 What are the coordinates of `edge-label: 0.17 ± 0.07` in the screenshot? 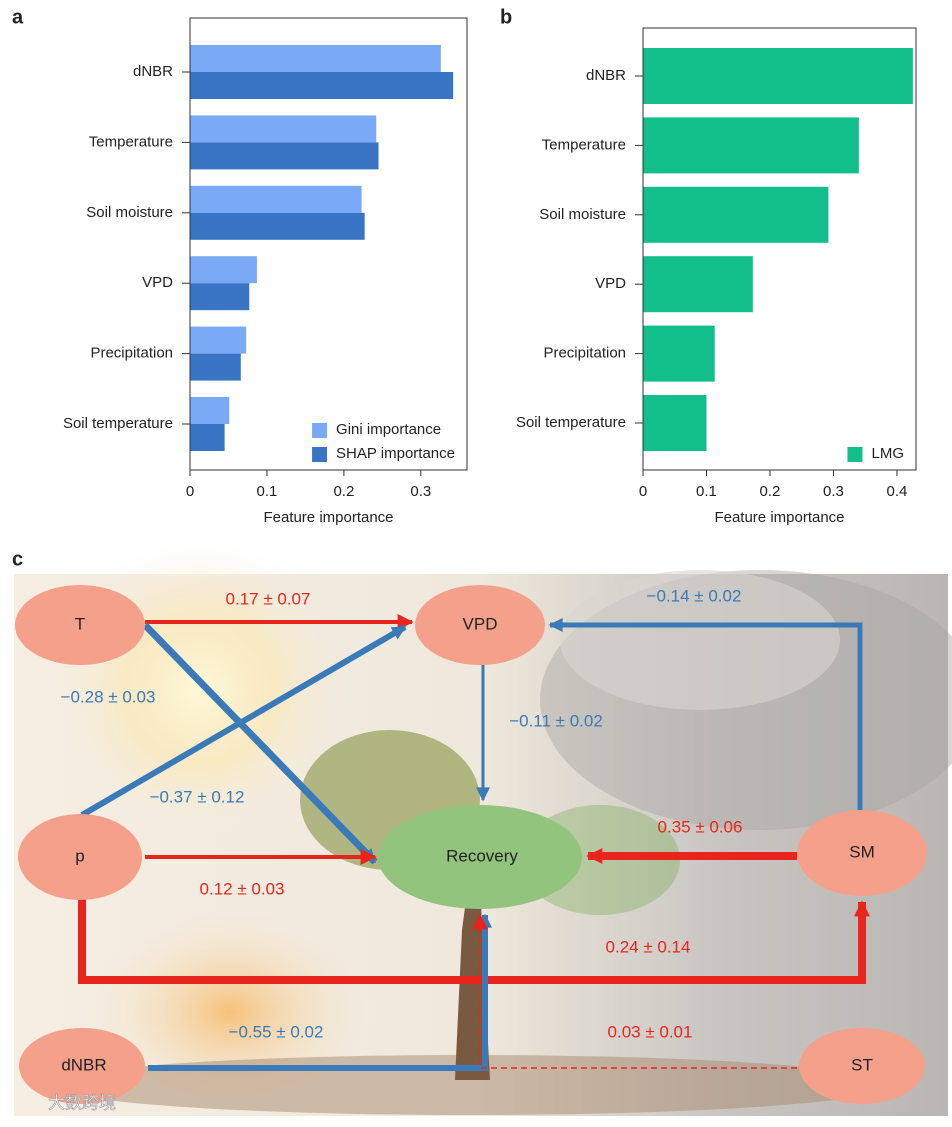 It's located at (268, 598).